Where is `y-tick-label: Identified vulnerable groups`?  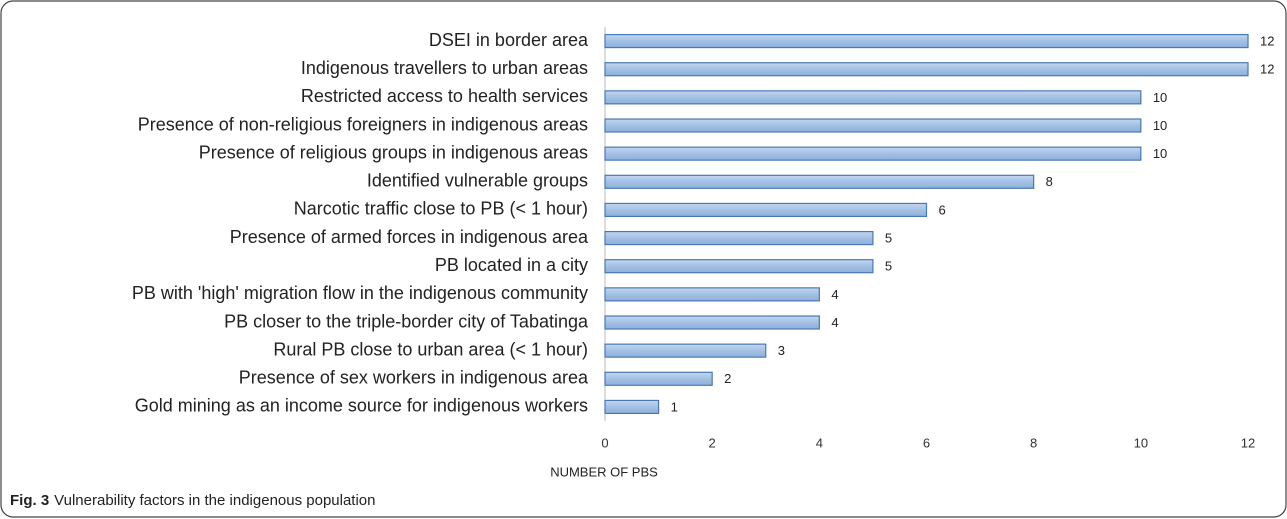
y-tick-label: Identified vulnerable groups is located at coordinates (477, 181).